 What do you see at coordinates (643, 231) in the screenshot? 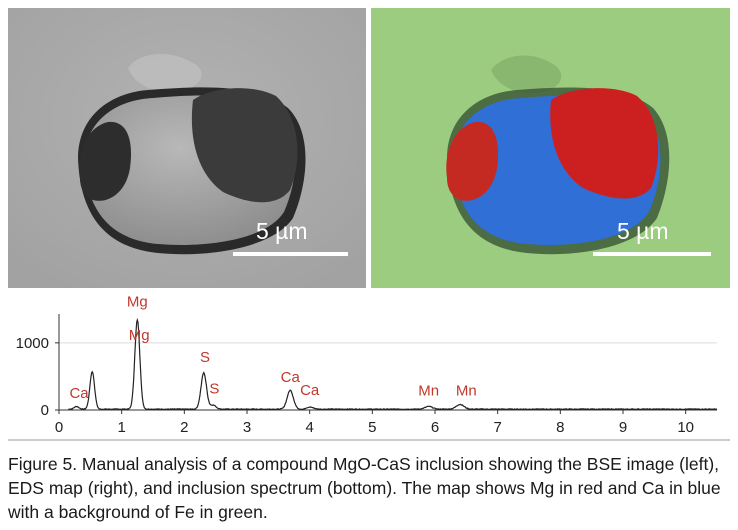
I see `eds-scale-label: 5 µm` at bounding box center [643, 231].